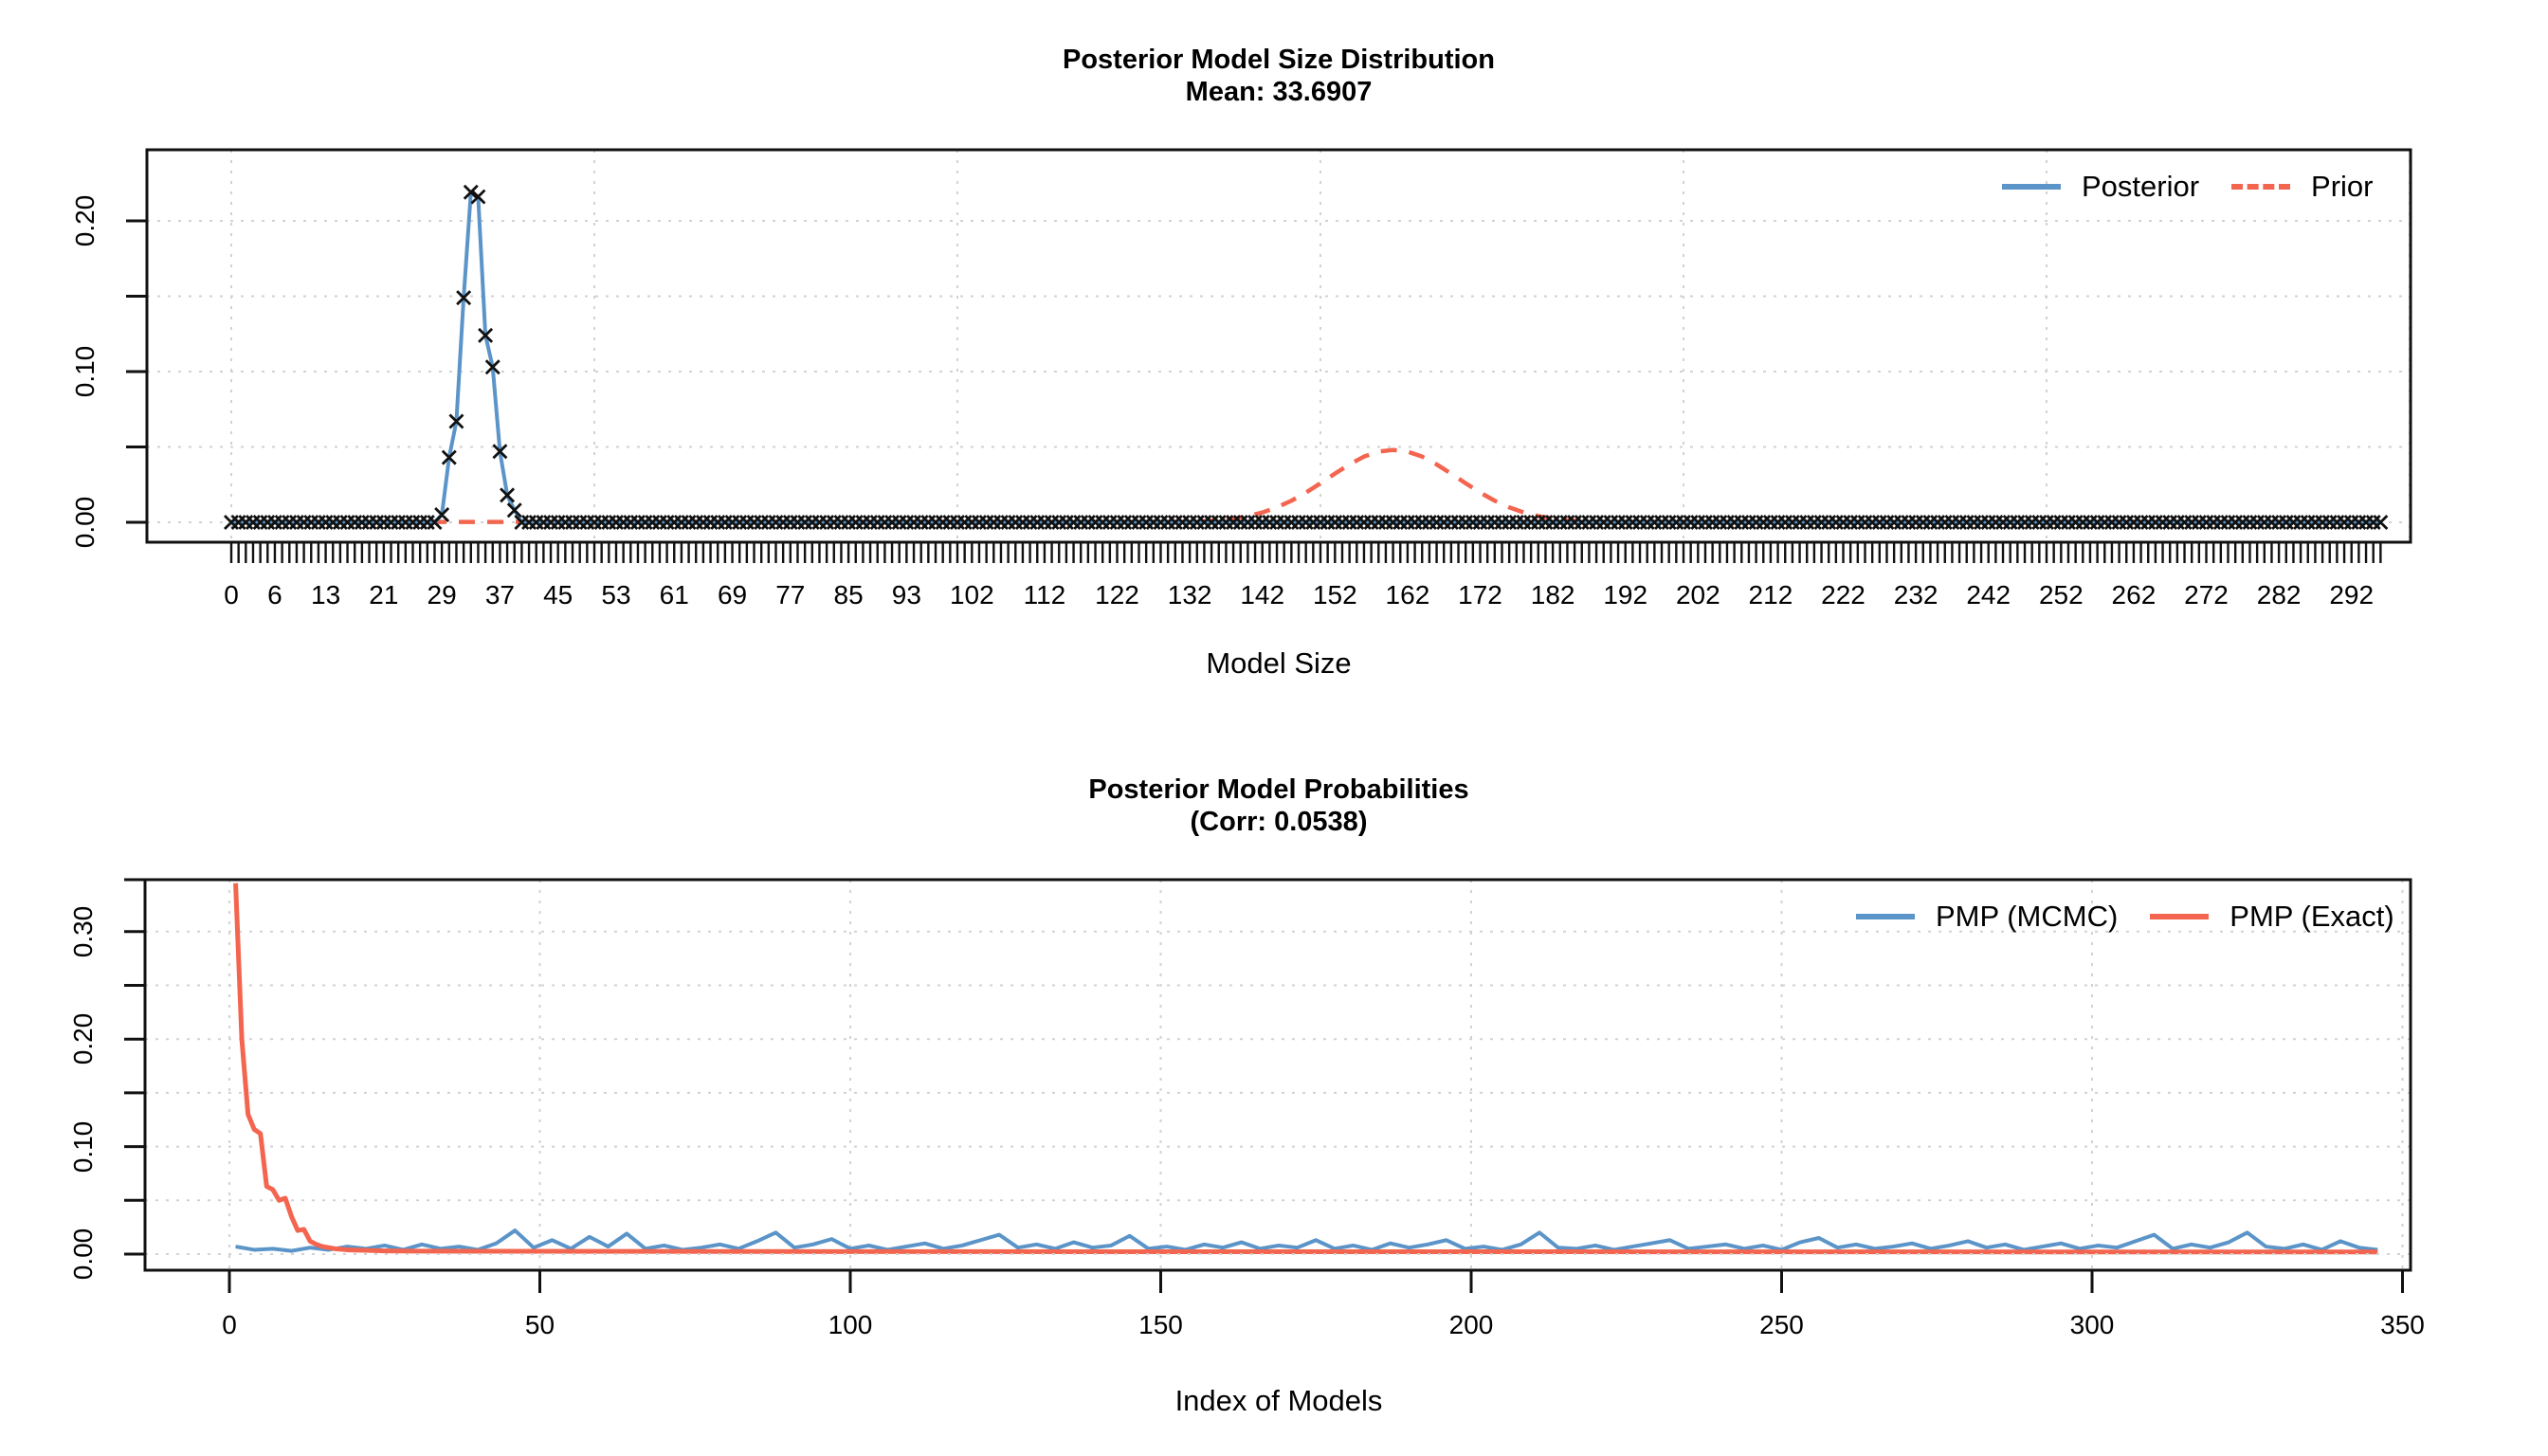  I want to click on top-x-tick-label: 142, so click(1262, 595).